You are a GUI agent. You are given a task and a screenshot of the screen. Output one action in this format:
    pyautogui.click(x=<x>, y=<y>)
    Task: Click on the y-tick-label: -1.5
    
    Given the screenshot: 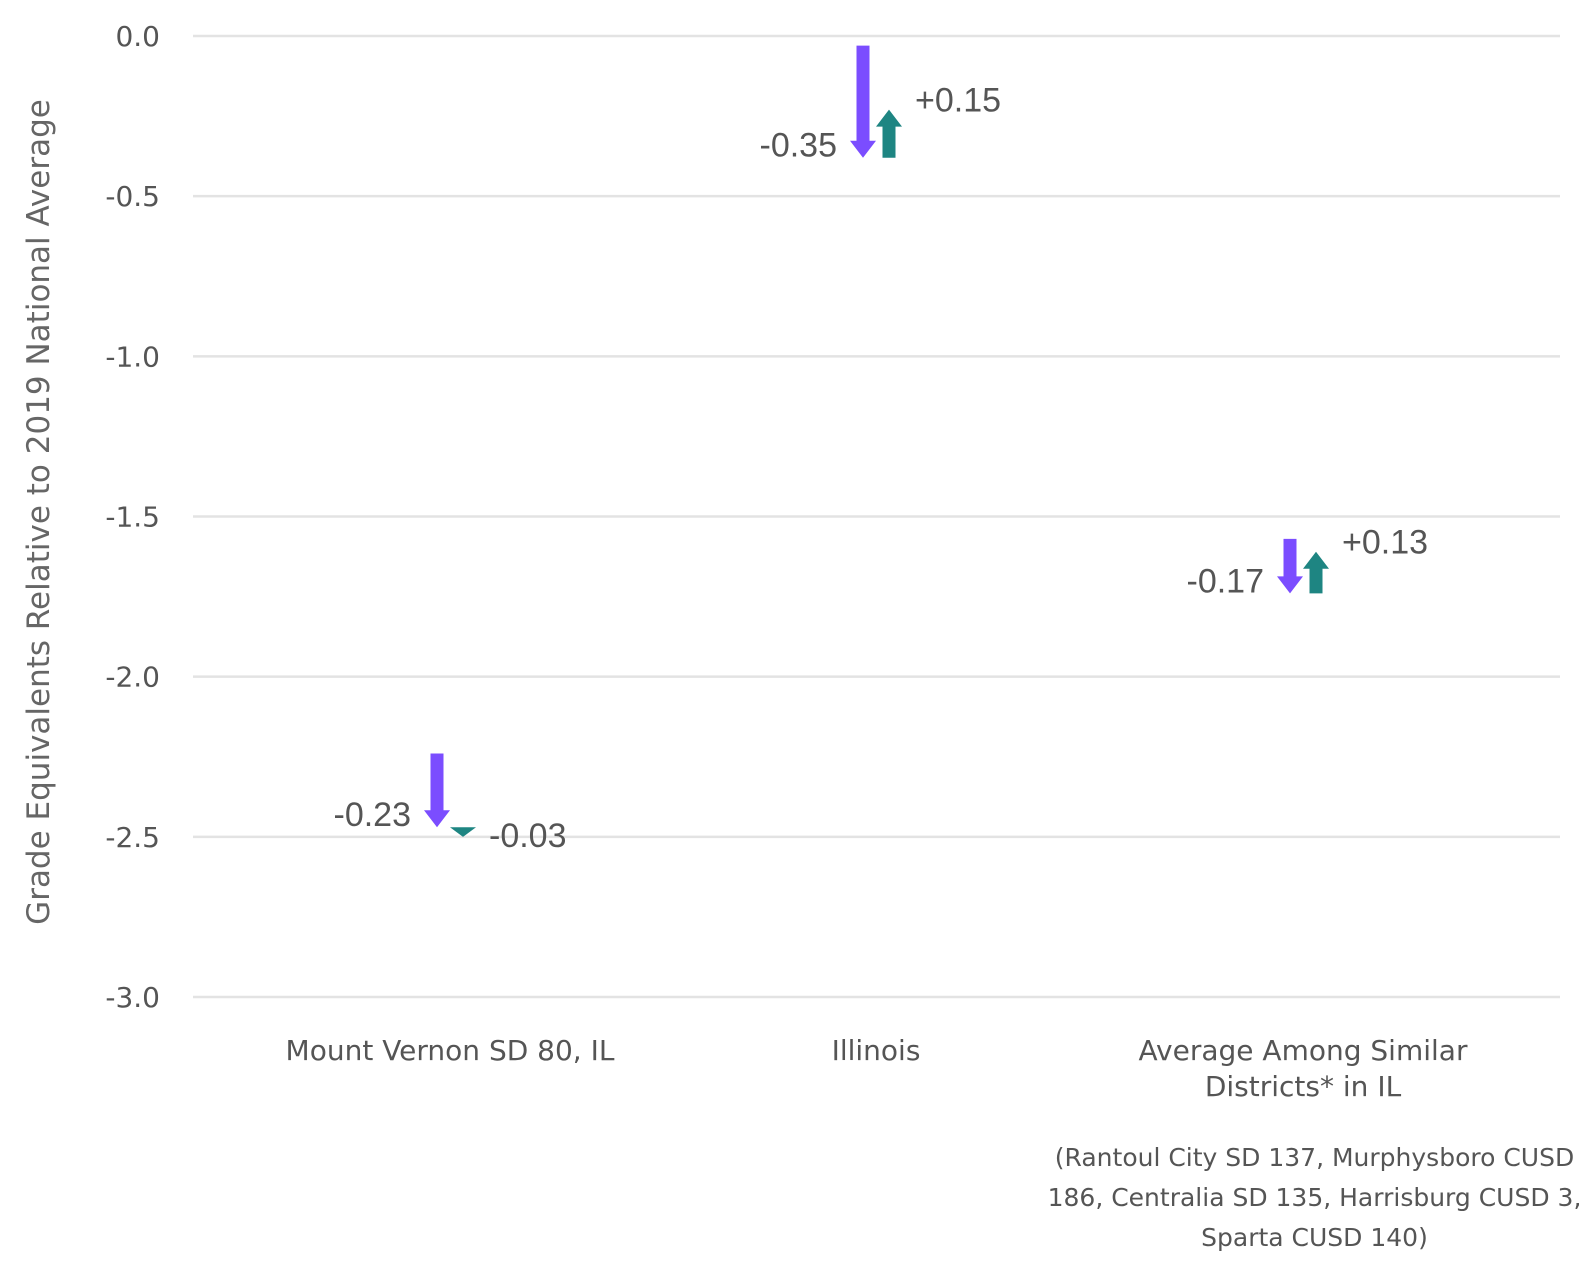 What is the action you would take?
    pyautogui.click(x=132, y=517)
    